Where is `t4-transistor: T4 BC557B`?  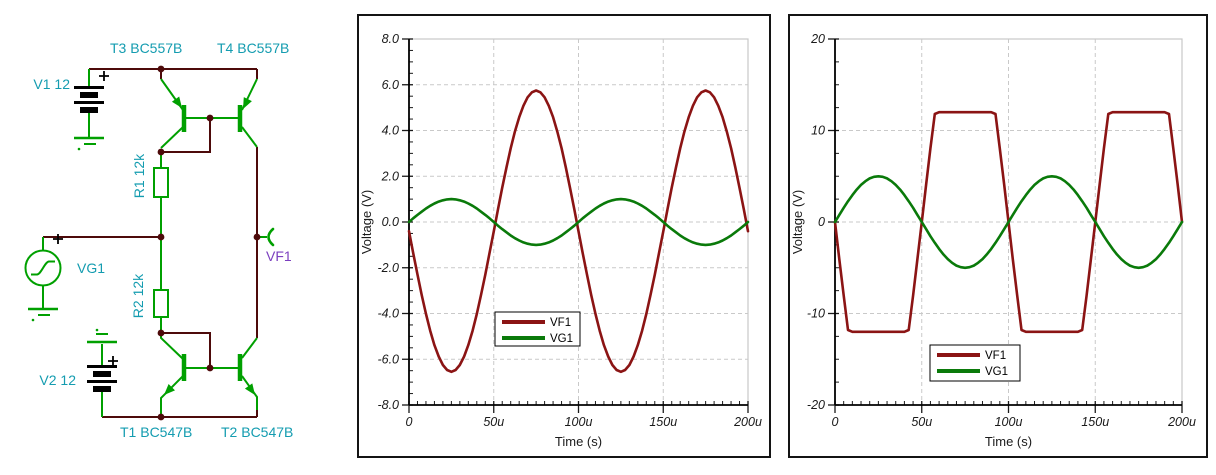
t4-transistor: T4 BC557B is located at coordinates (253, 94).